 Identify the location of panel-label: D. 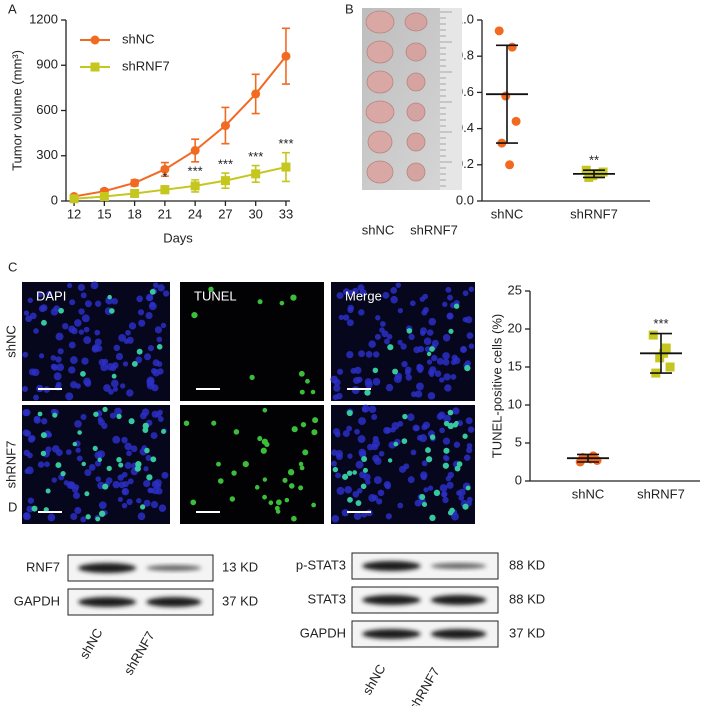
(12, 506).